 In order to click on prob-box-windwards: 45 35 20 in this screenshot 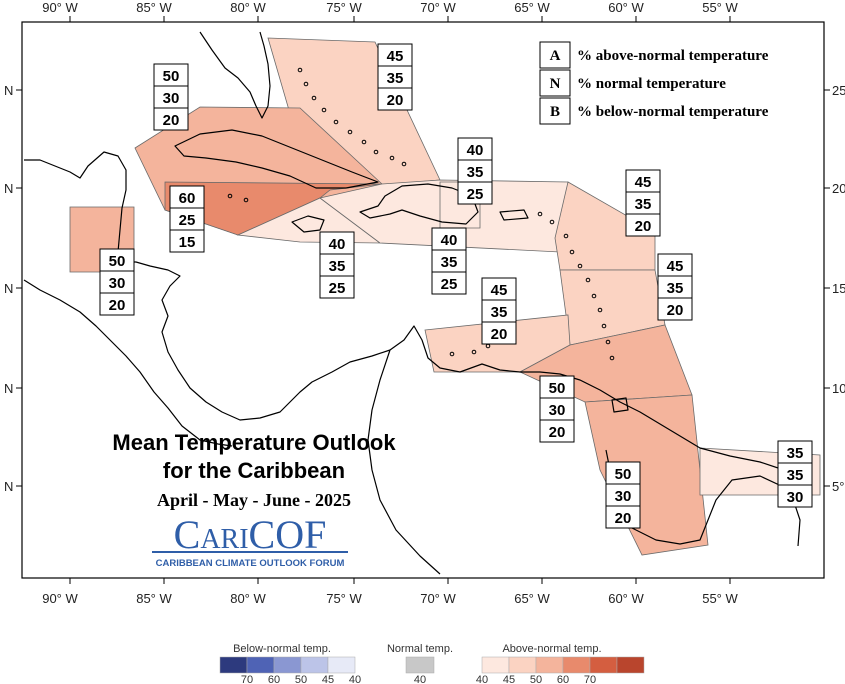, I will do `click(675, 287)`.